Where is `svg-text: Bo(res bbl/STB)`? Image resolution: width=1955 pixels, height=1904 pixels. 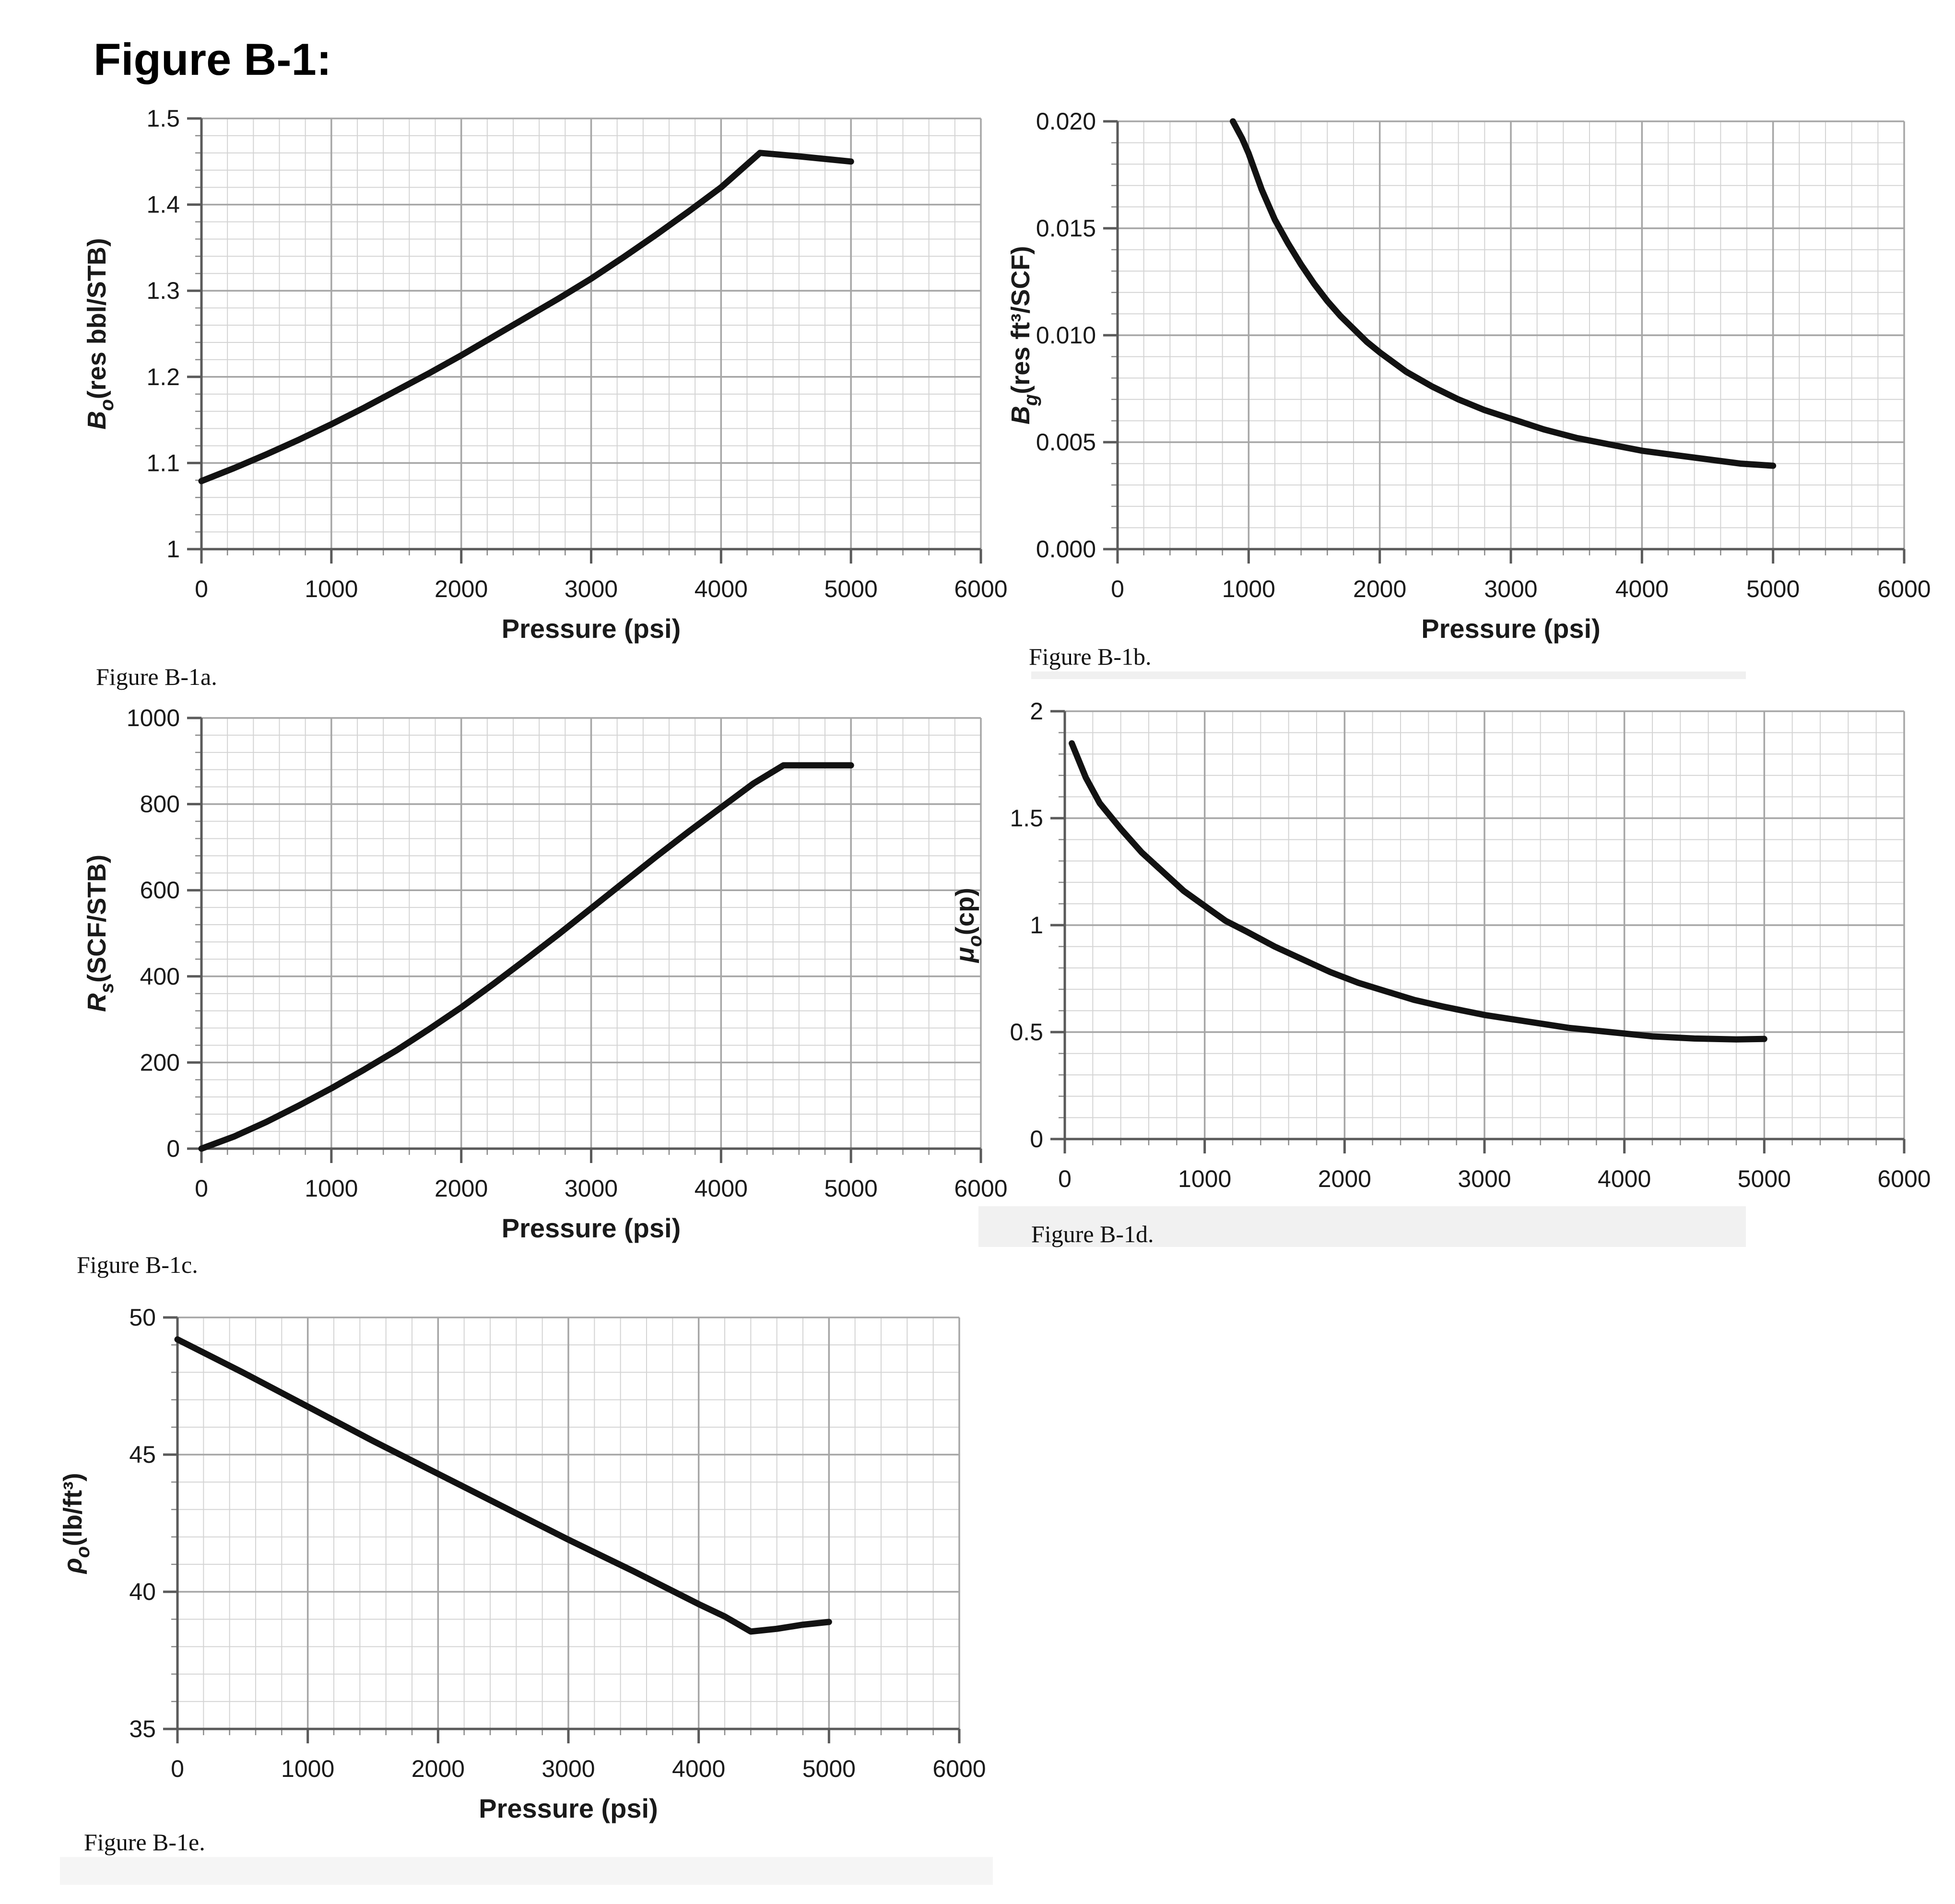
svg-text: Bo(res bbl/STB) is located at coordinates (100, 334).